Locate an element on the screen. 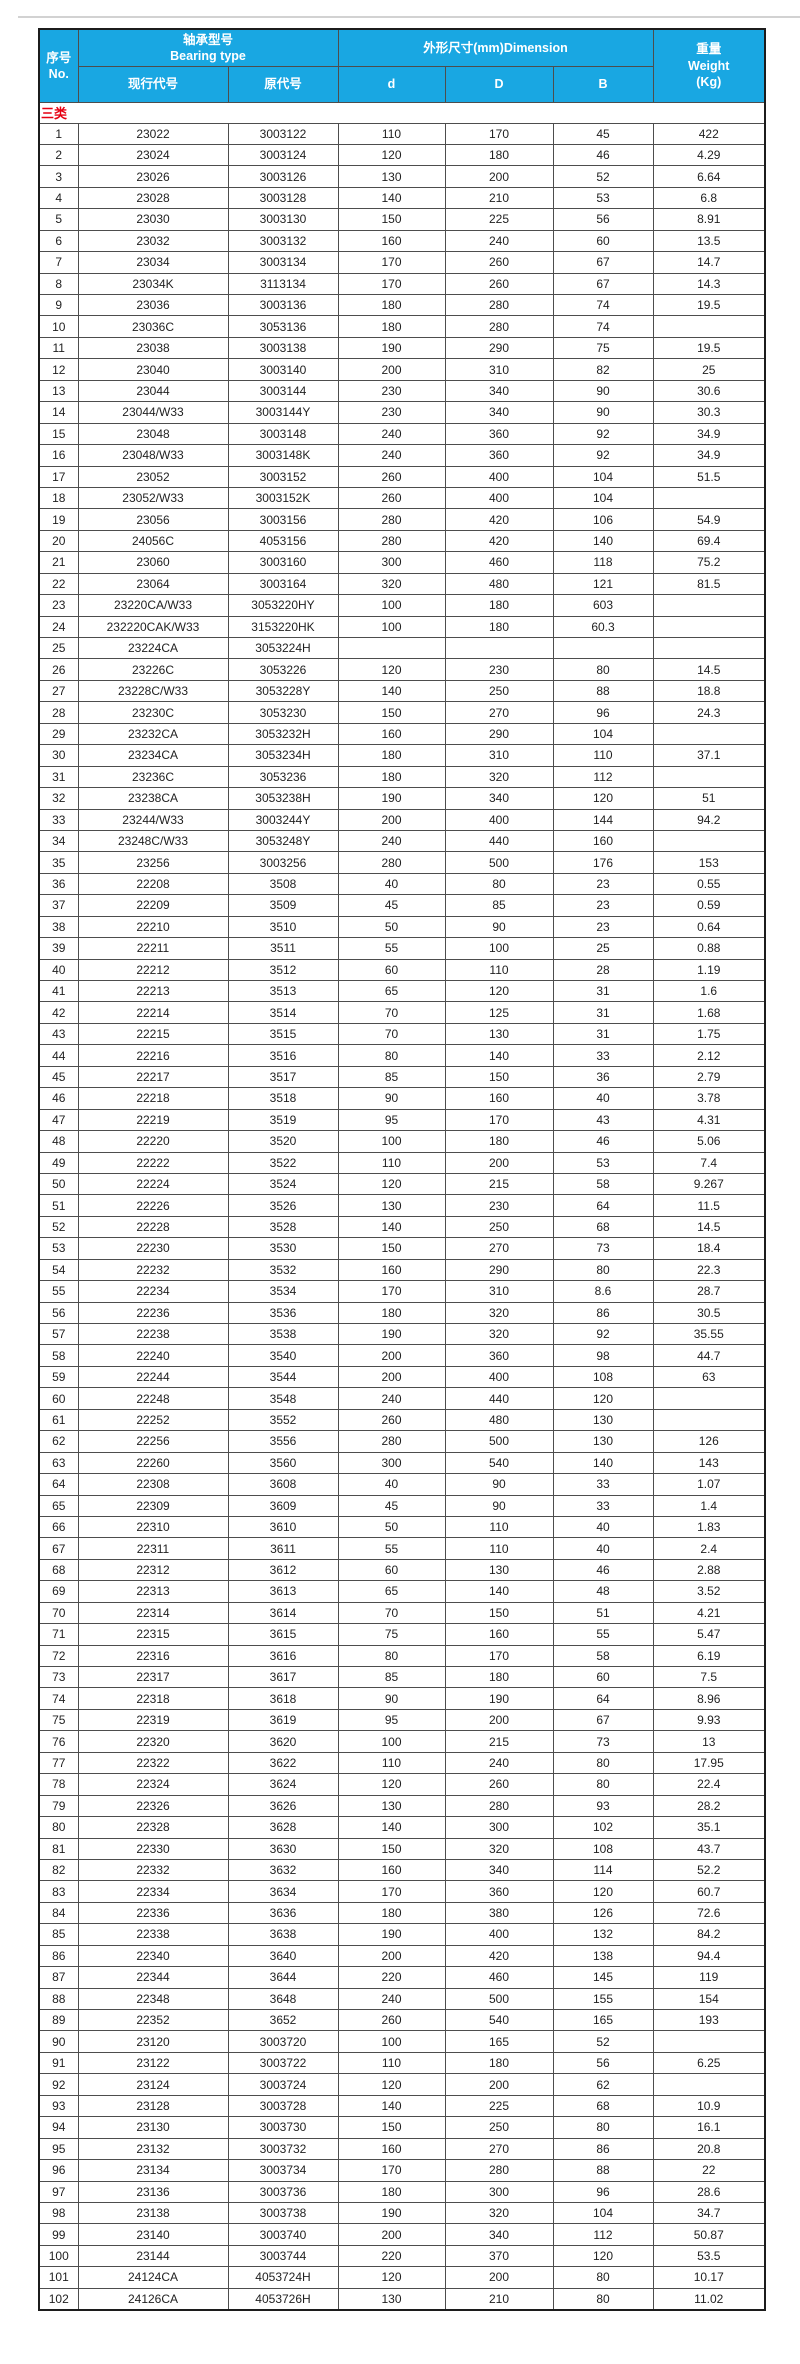 The image size is (800, 2364). cell-d: 220 is located at coordinates (391, 1977).